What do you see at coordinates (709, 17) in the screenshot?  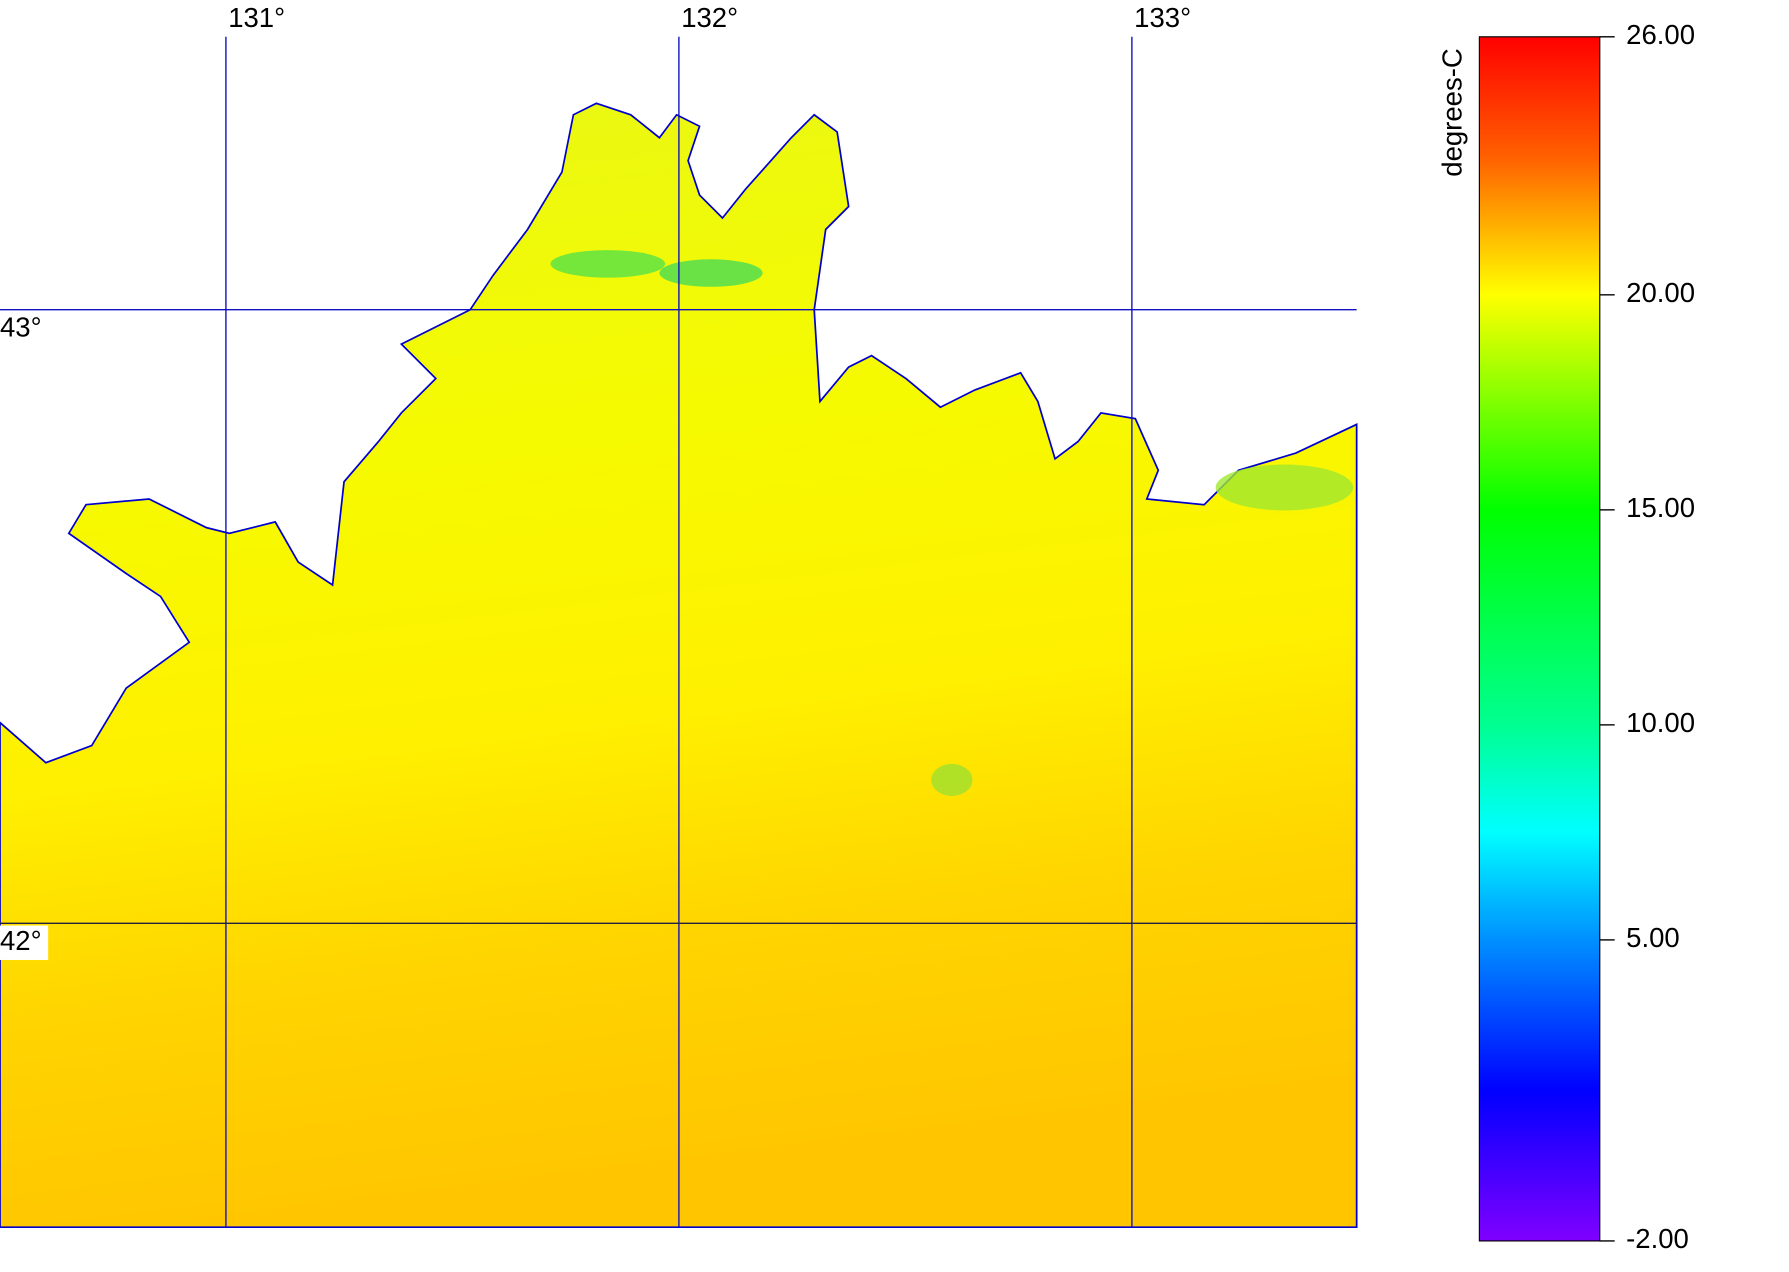 I see `longitude-label: 132°` at bounding box center [709, 17].